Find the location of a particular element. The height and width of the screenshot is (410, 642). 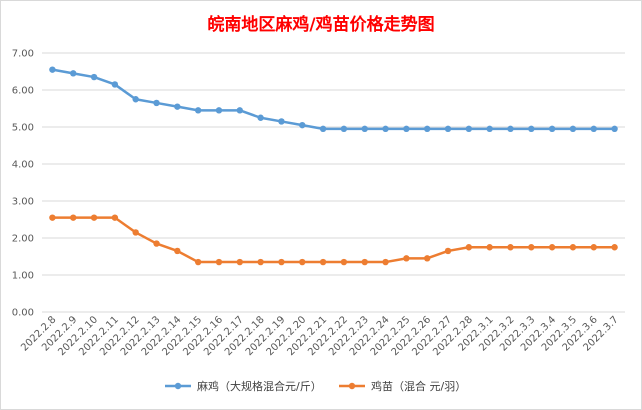

y-axis-ticks: 0.00 1.00 2.00 3.00 4.00 5.00 6.00 7.00 is located at coordinates (23, 184).